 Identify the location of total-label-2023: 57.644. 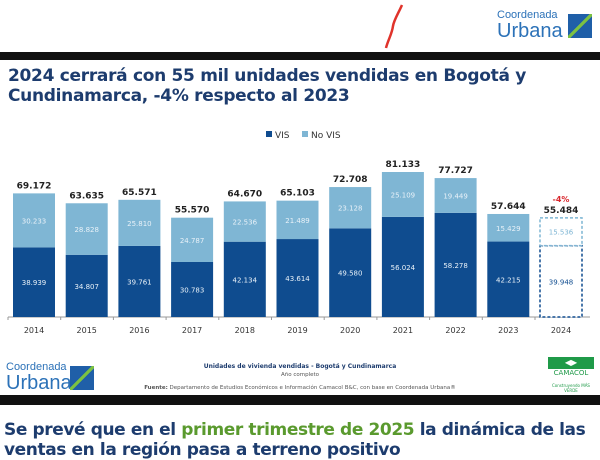
(508, 207).